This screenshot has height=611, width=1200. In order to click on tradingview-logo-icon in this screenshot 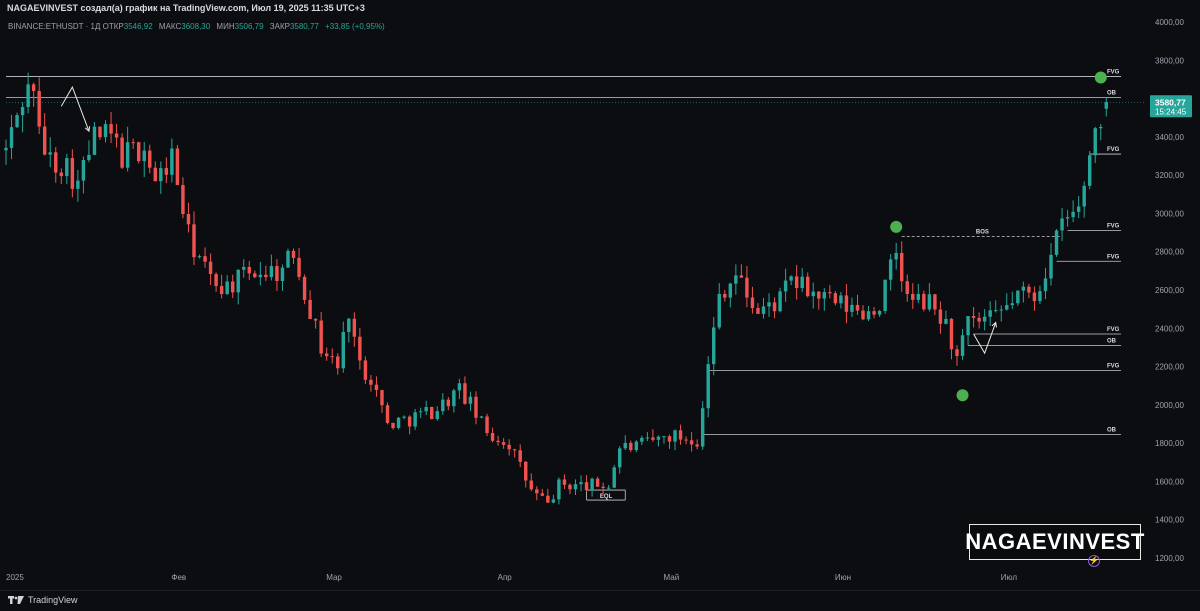, I will do `click(16, 600)`.